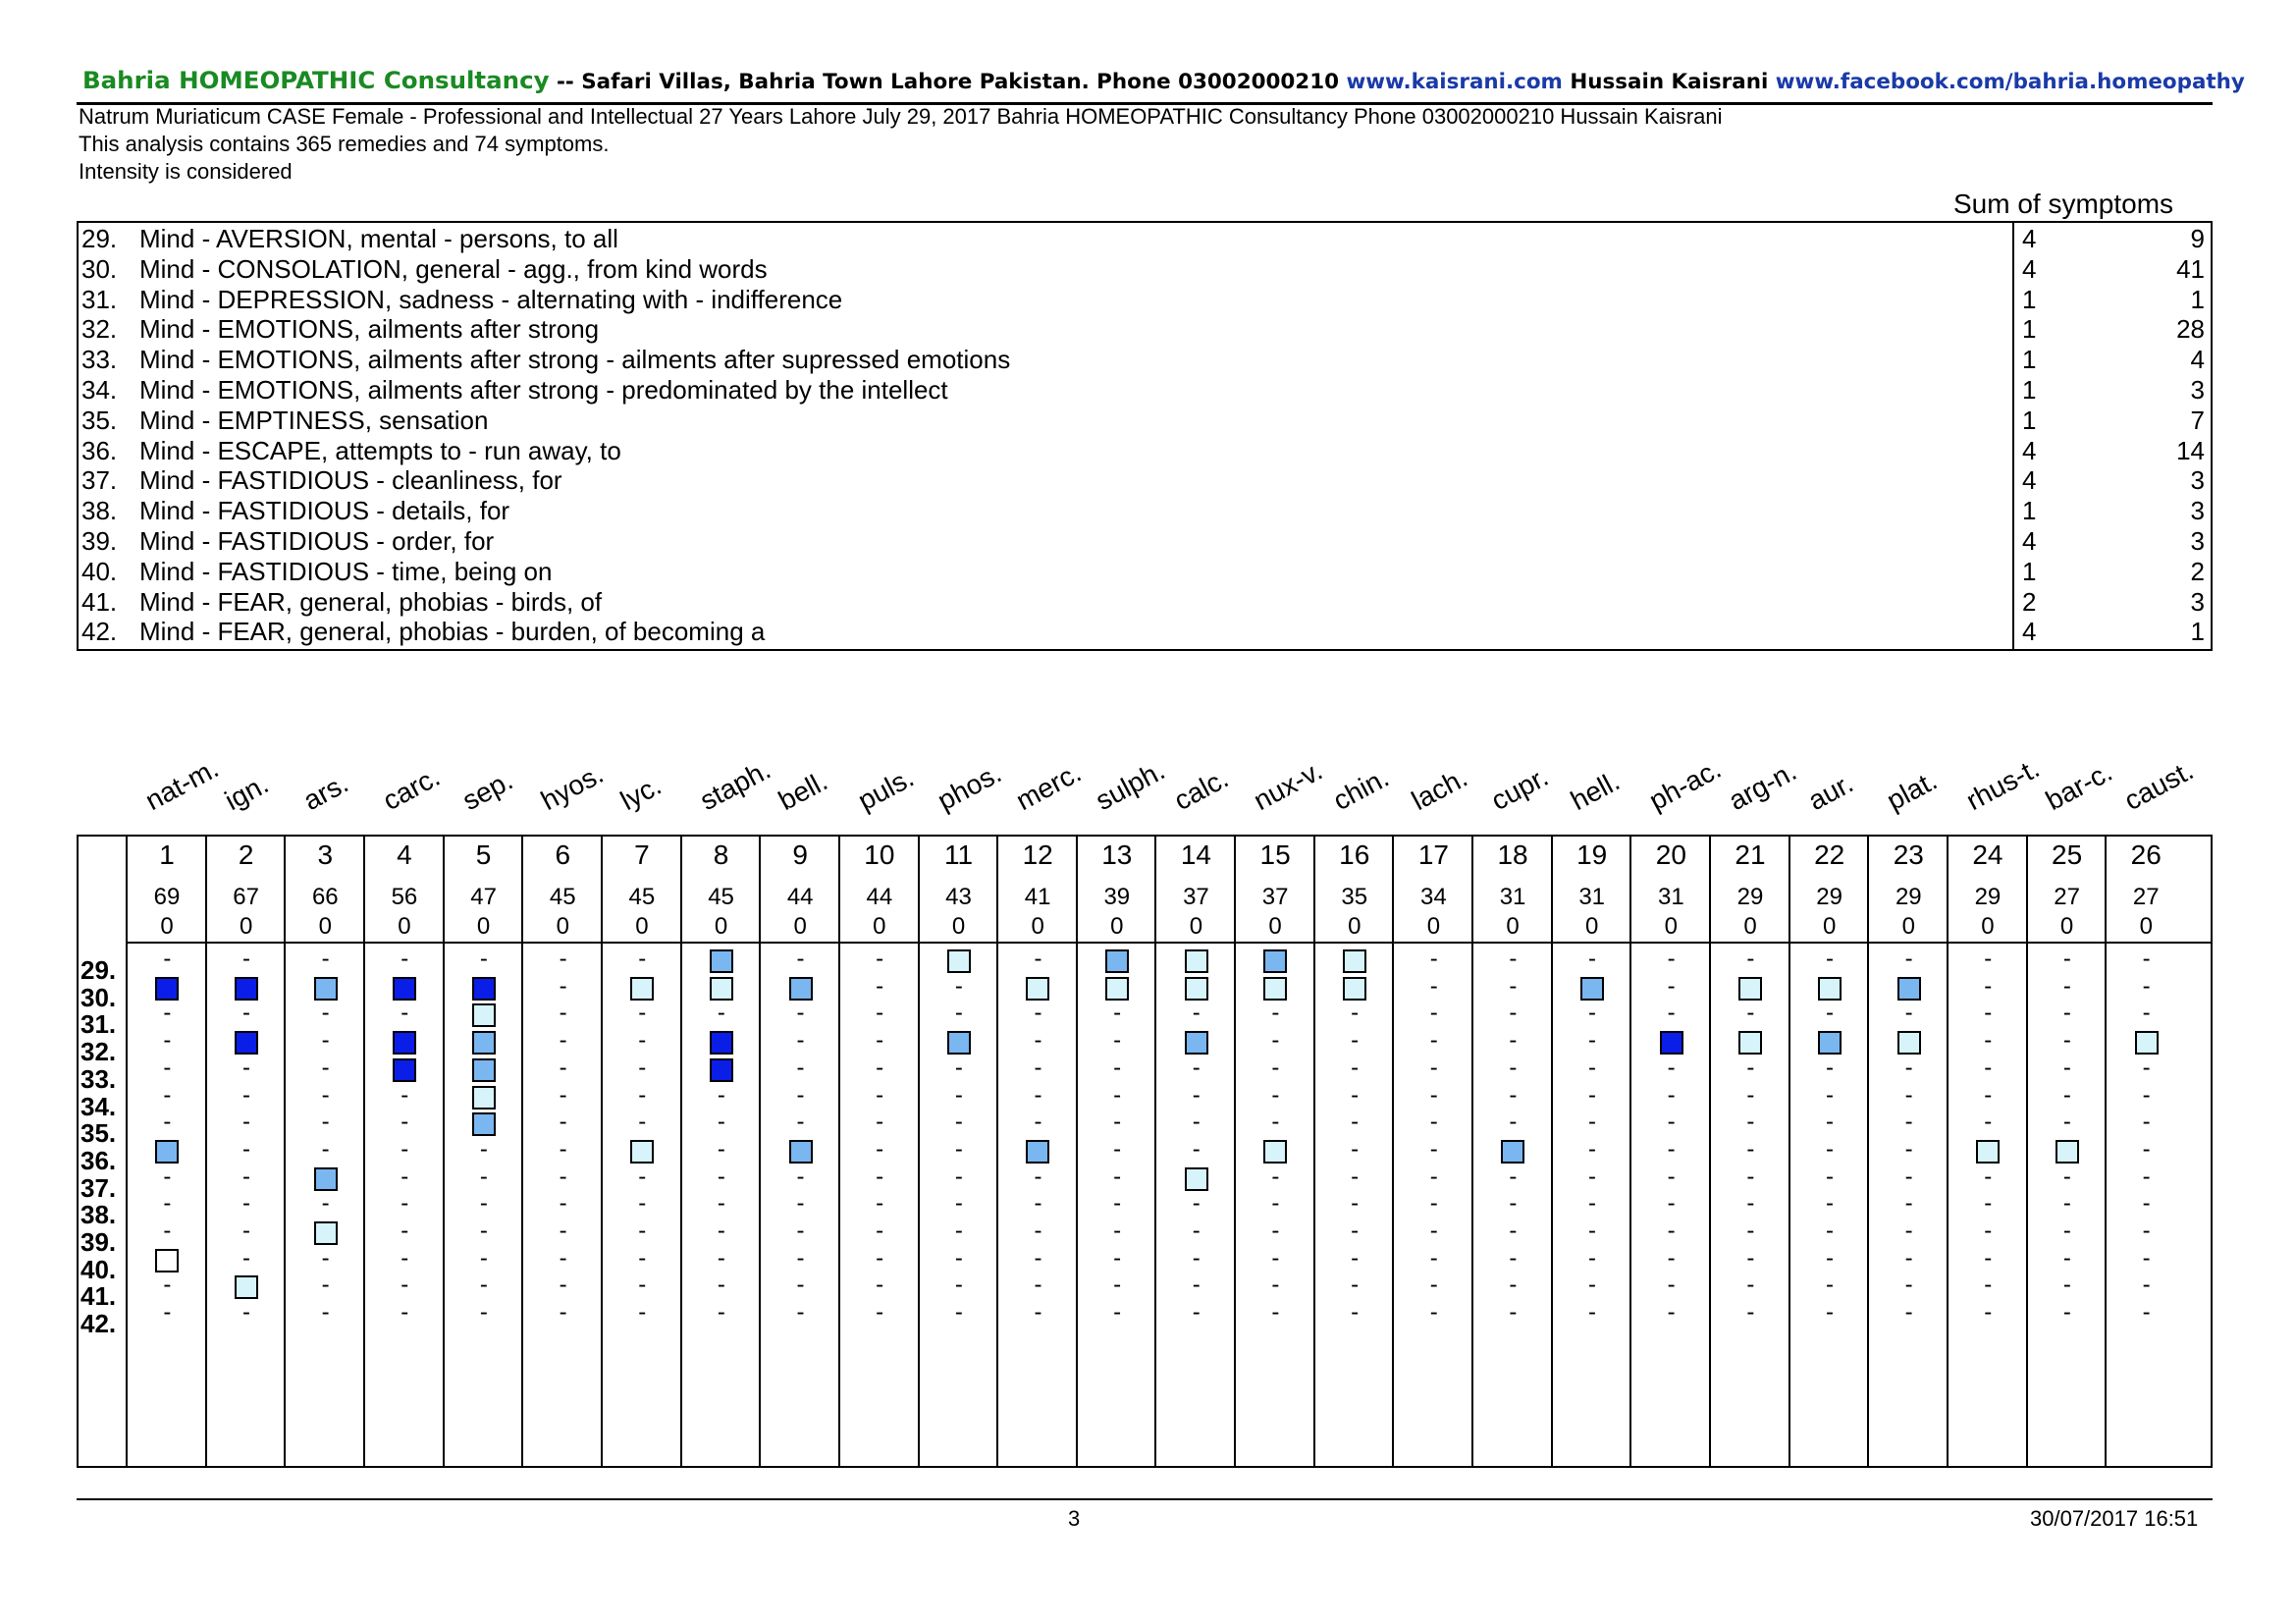 Image resolution: width=2296 pixels, height=1624 pixels. I want to click on remedy-score: 31, so click(1670, 897).